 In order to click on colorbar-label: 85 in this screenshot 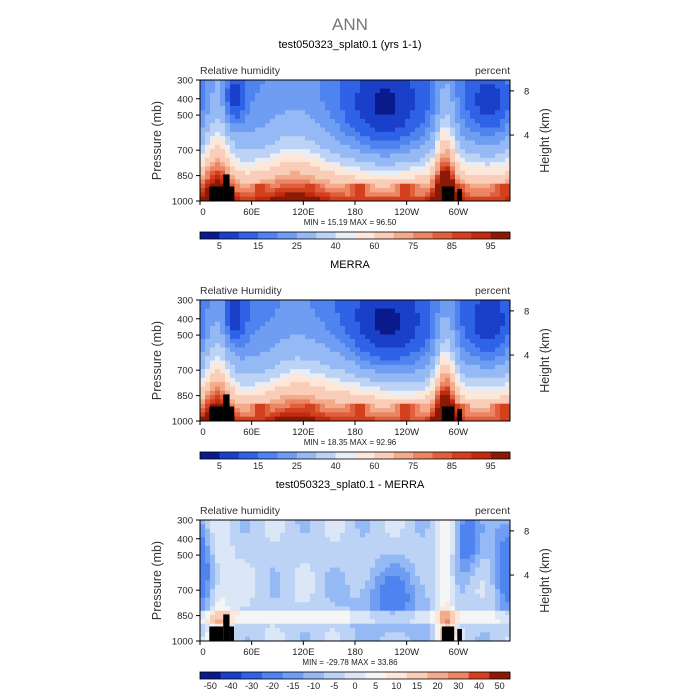, I will do `click(452, 466)`.